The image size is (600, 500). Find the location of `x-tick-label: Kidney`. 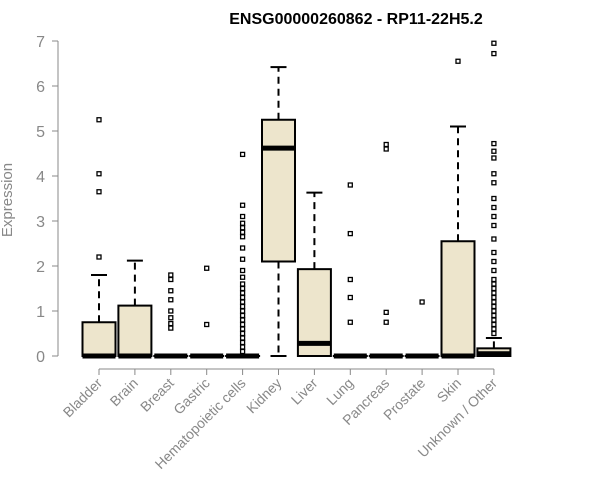

x-tick-label: Kidney is located at coordinates (264, 396).